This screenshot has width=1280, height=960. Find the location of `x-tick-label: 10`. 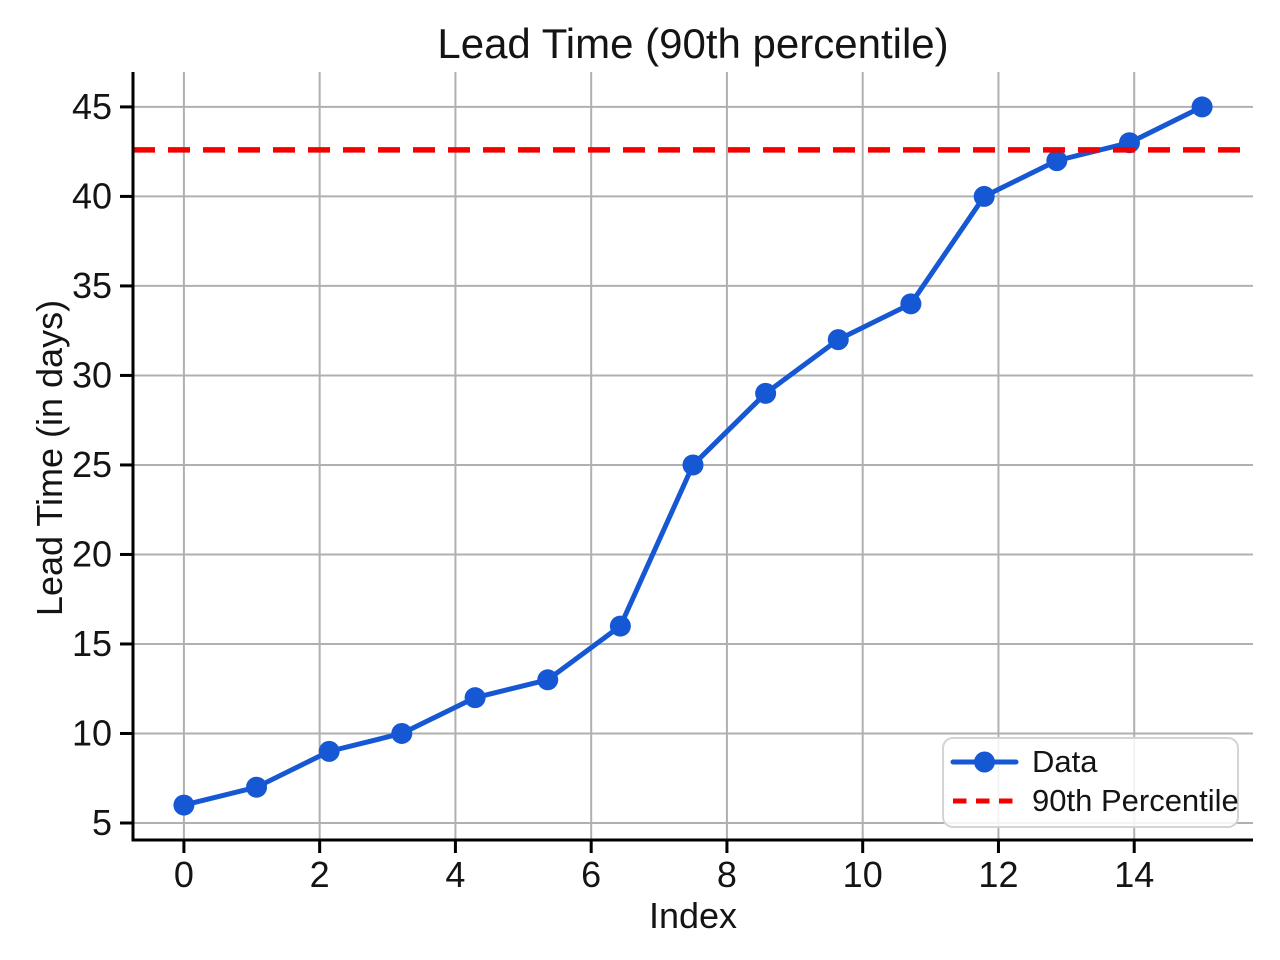

x-tick-label: 10 is located at coordinates (863, 874).